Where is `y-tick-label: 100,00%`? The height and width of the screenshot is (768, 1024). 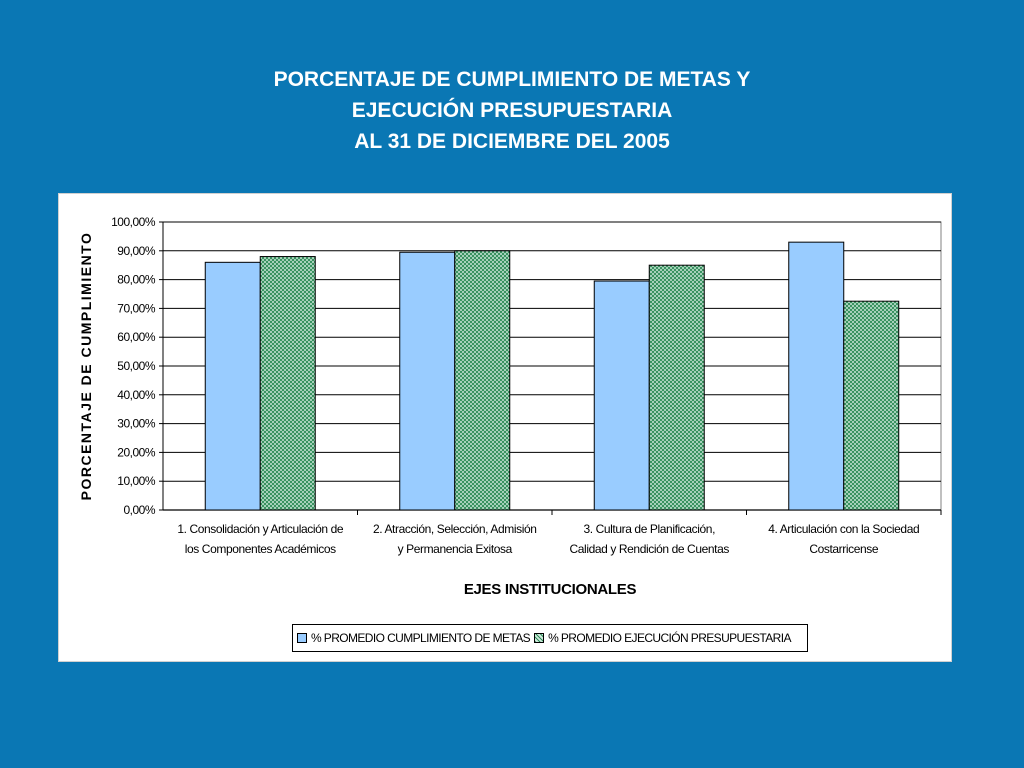 y-tick-label: 100,00% is located at coordinates (133, 222).